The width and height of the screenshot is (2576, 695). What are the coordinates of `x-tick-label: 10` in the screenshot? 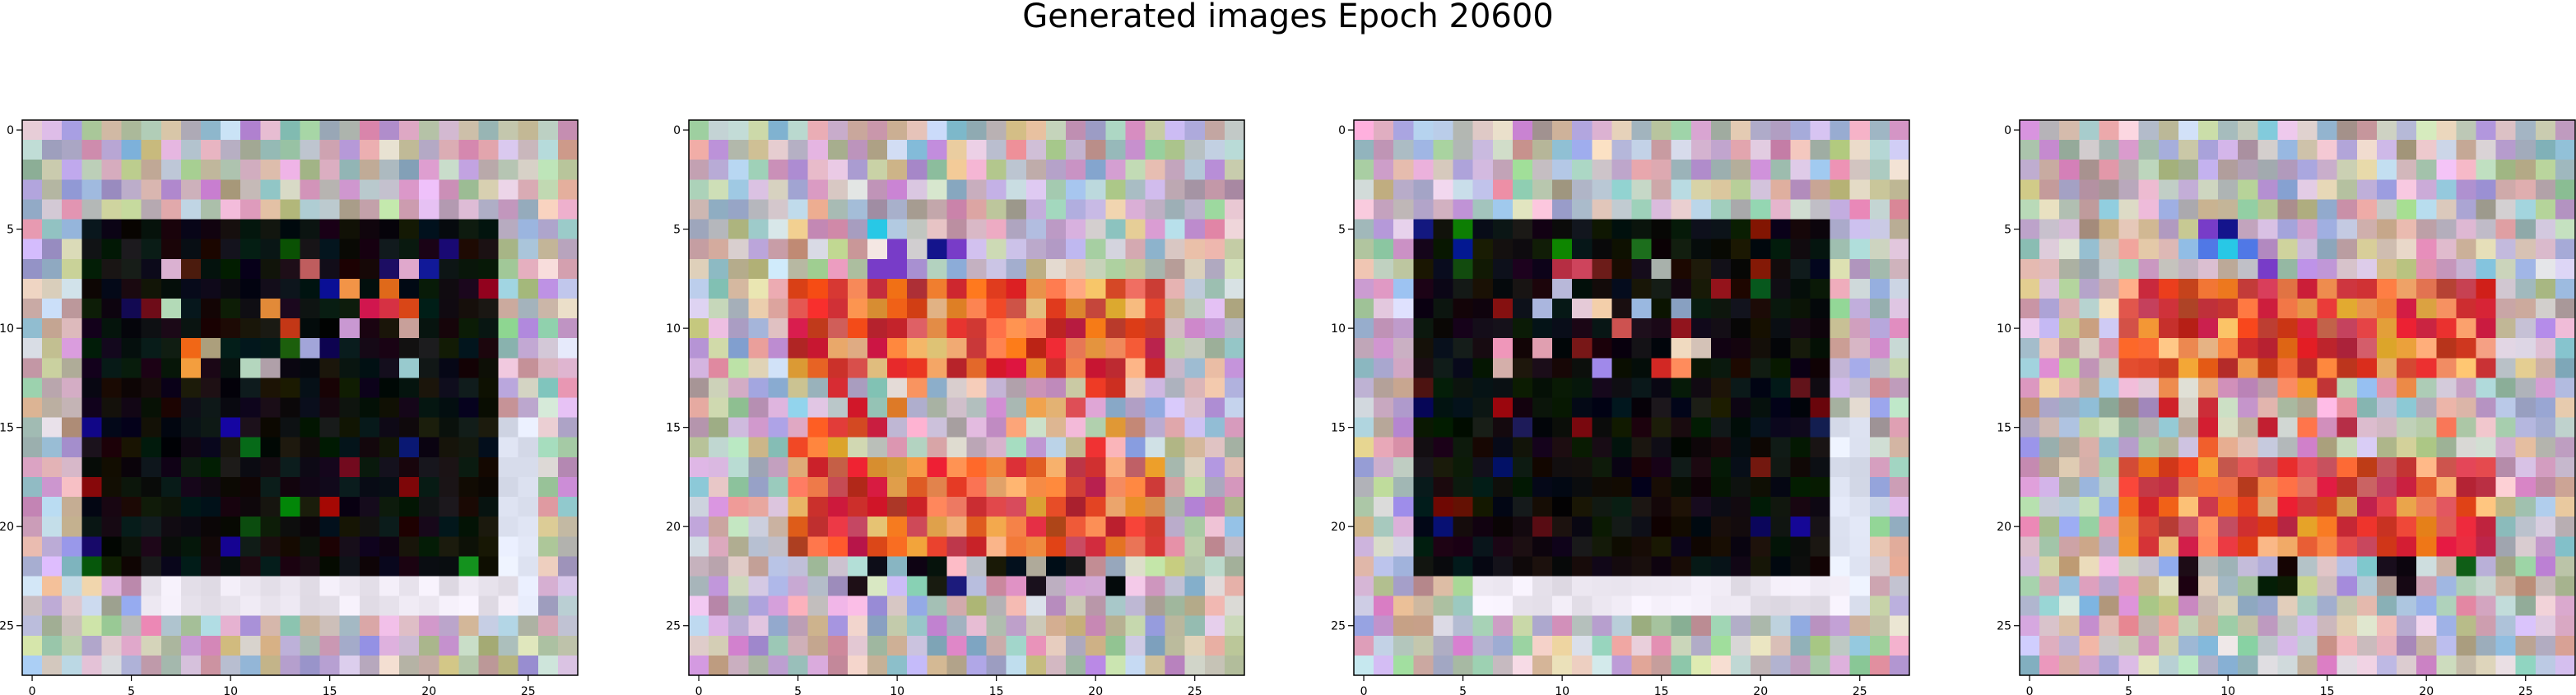 It's located at (1562, 690).